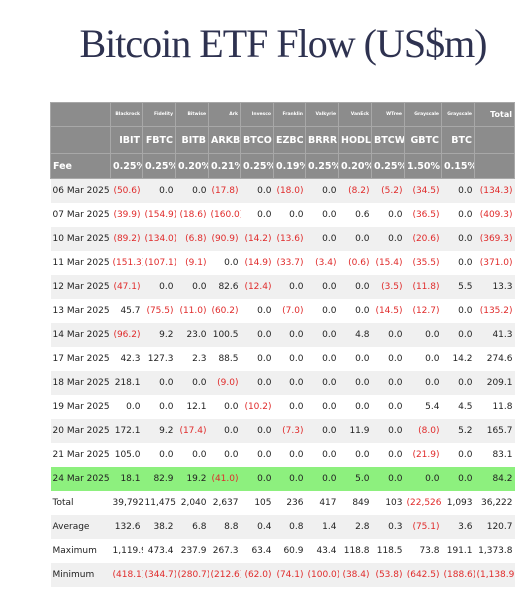  What do you see at coordinates (322, 575) in the screenshot?
I see `flow-value: (100.0)` at bounding box center [322, 575].